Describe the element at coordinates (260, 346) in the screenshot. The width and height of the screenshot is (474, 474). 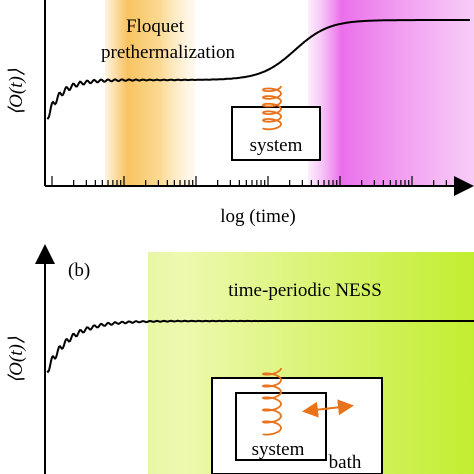
I see `curve` at that location.